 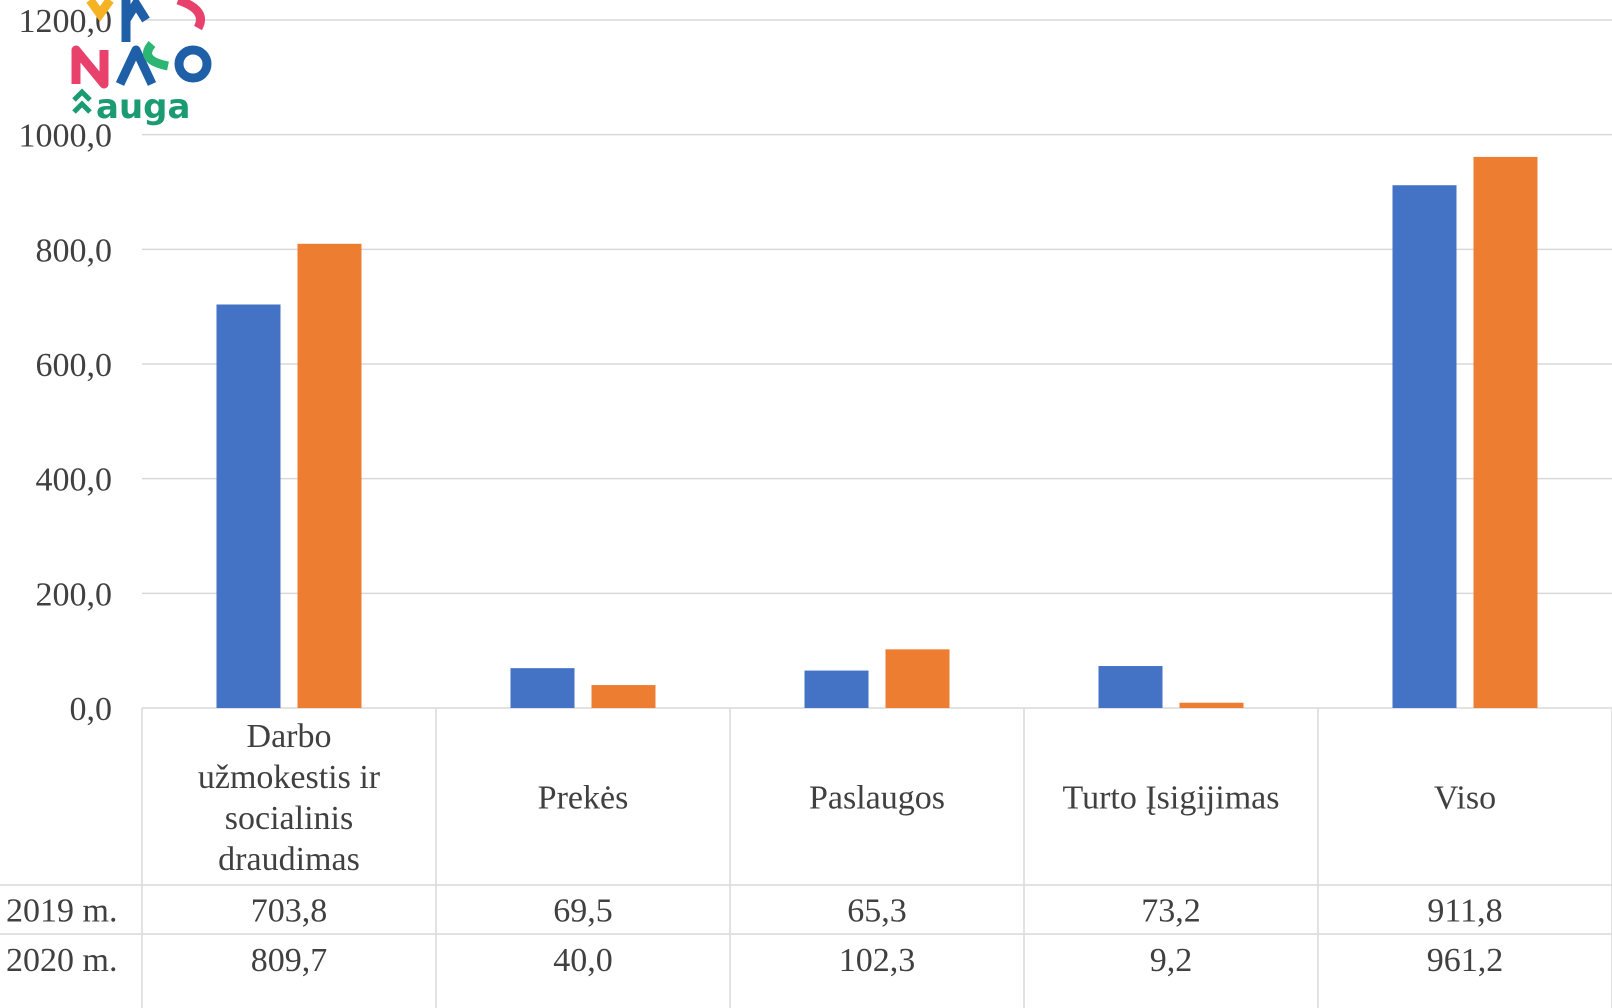 What do you see at coordinates (877, 960) in the screenshot?
I see `data-label: 102,3` at bounding box center [877, 960].